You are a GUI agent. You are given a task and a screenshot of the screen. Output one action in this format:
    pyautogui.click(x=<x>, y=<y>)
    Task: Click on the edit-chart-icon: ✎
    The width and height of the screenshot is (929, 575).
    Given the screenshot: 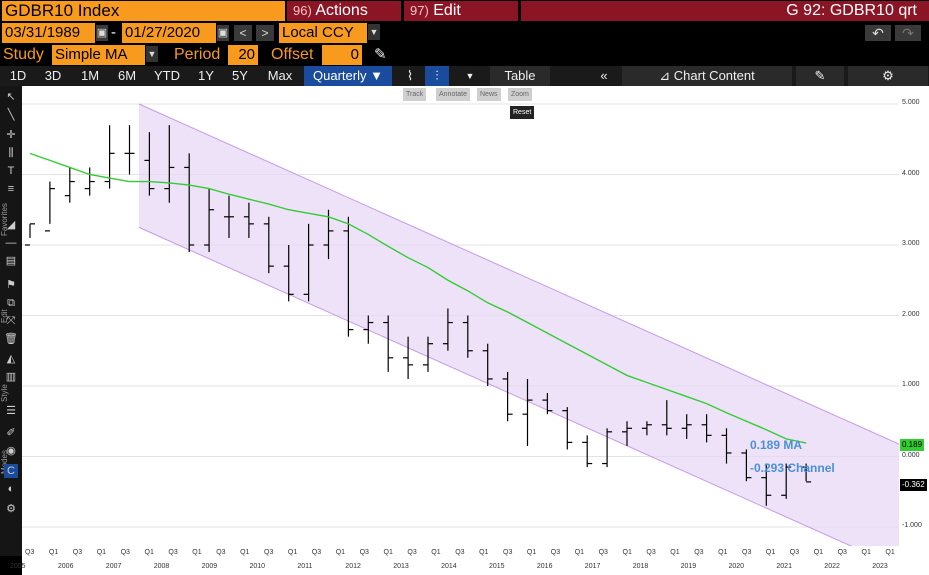 What is the action you would take?
    pyautogui.click(x=820, y=76)
    